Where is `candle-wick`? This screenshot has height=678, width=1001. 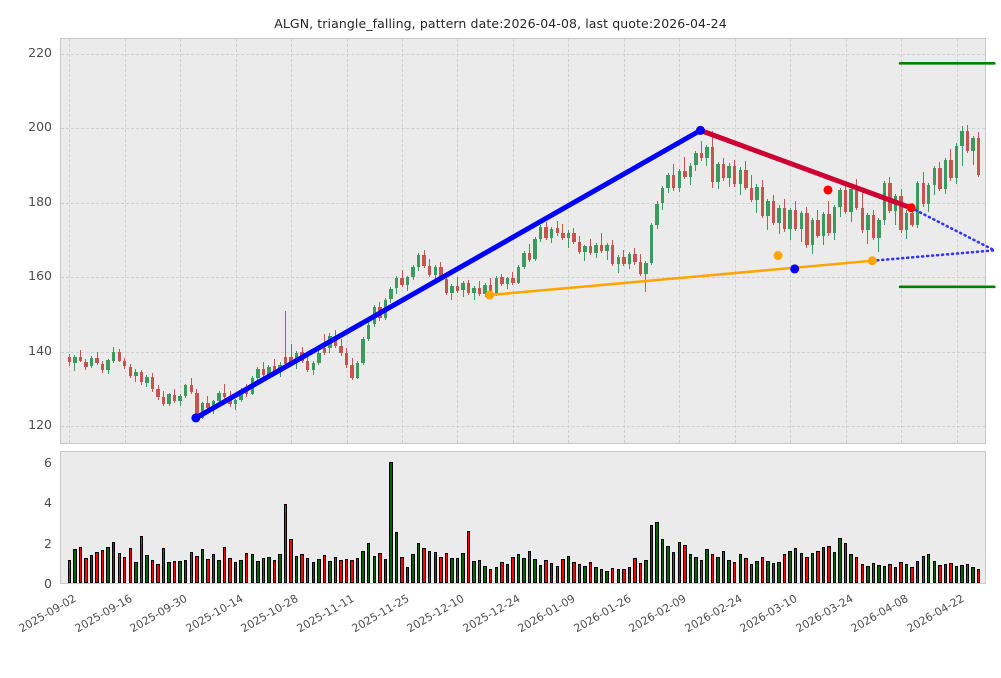 candle-wick is located at coordinates (80, 355).